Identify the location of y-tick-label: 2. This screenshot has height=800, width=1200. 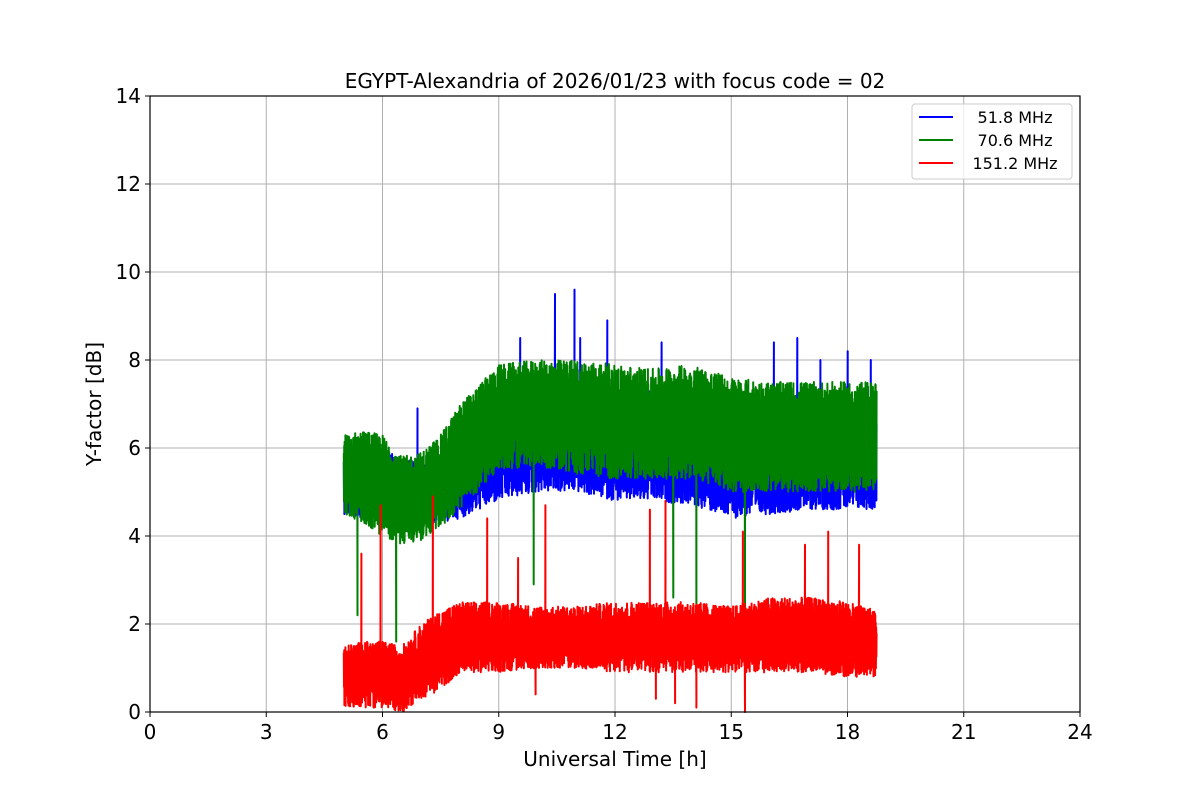
(134, 624).